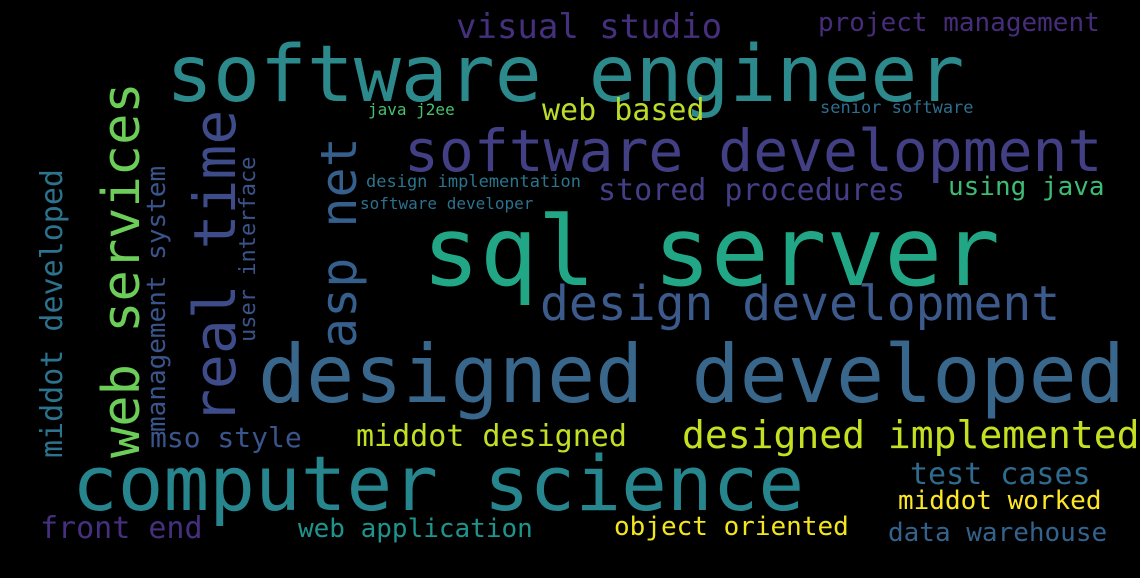 This screenshot has width=1140, height=578. Describe the element at coordinates (565, 75) in the screenshot. I see `word-software-engineer: software engineer` at that location.